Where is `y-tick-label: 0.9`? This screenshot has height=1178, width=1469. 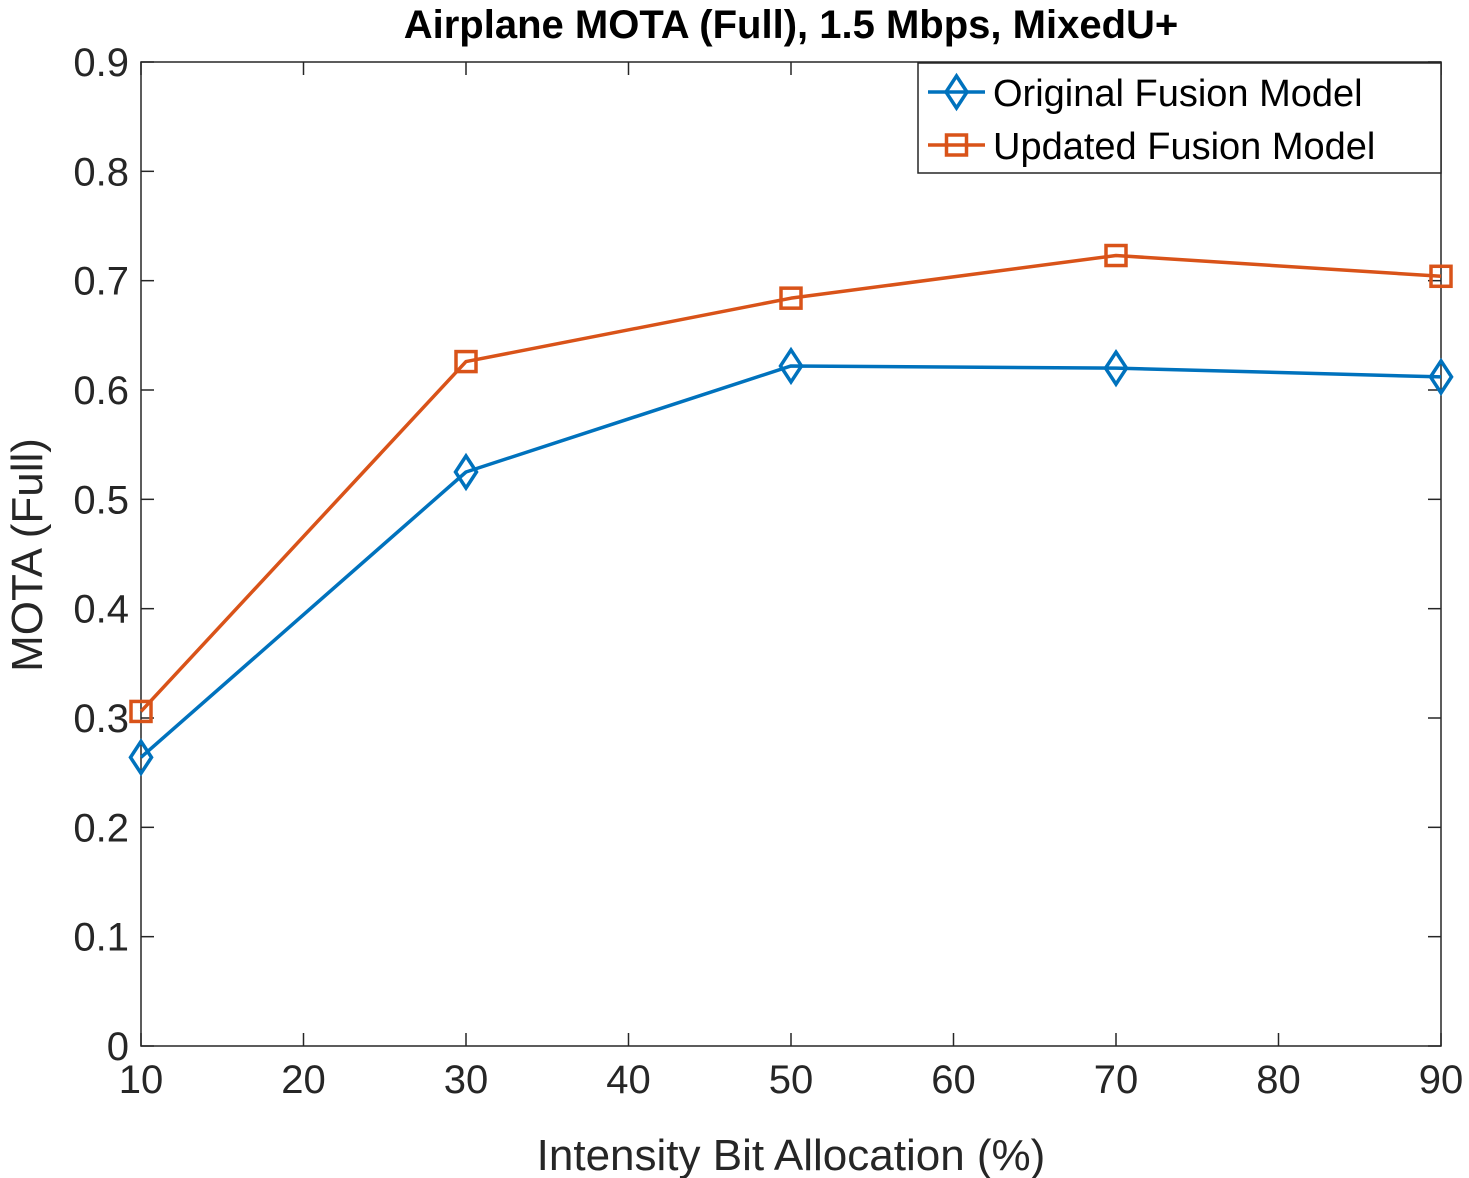 y-tick-label: 0.9 is located at coordinates (101, 63).